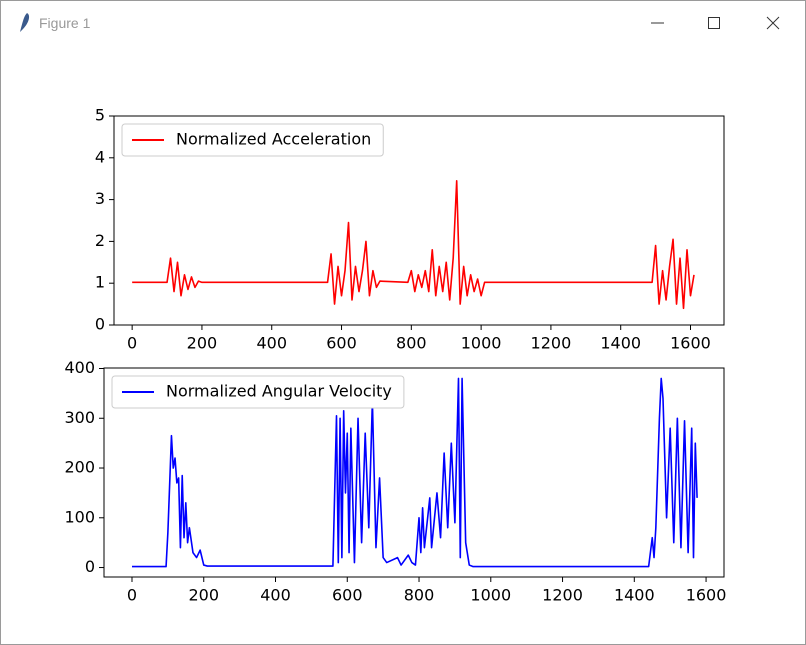 The image size is (806, 645). I want to click on y-tick-label: 3, so click(100, 198).